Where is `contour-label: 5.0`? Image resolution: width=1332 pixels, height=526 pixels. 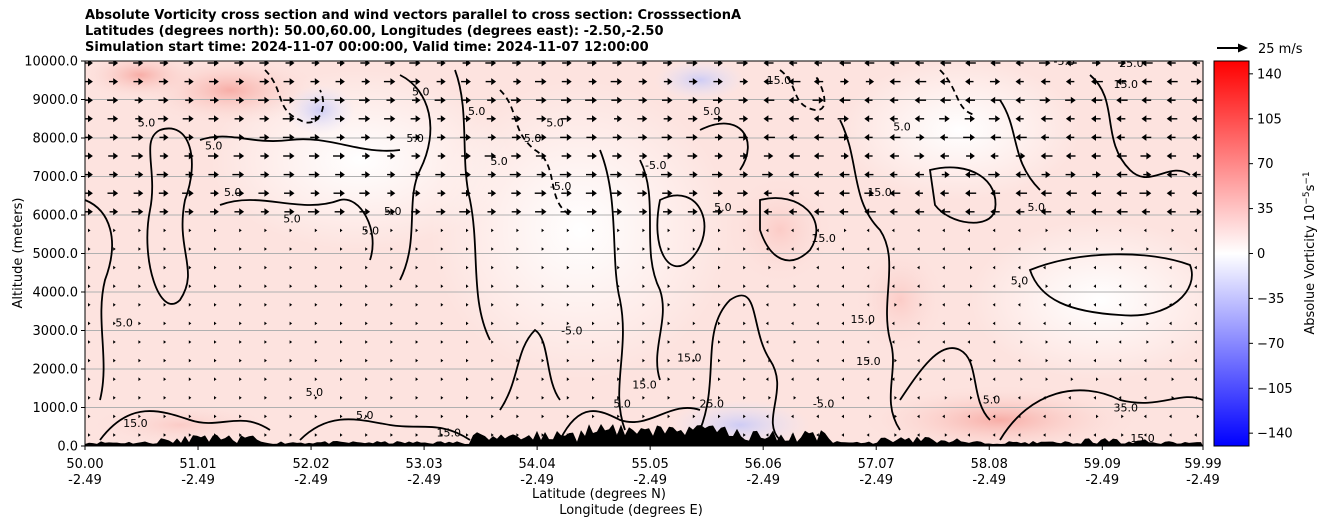 contour-label: 5.0 is located at coordinates (365, 415).